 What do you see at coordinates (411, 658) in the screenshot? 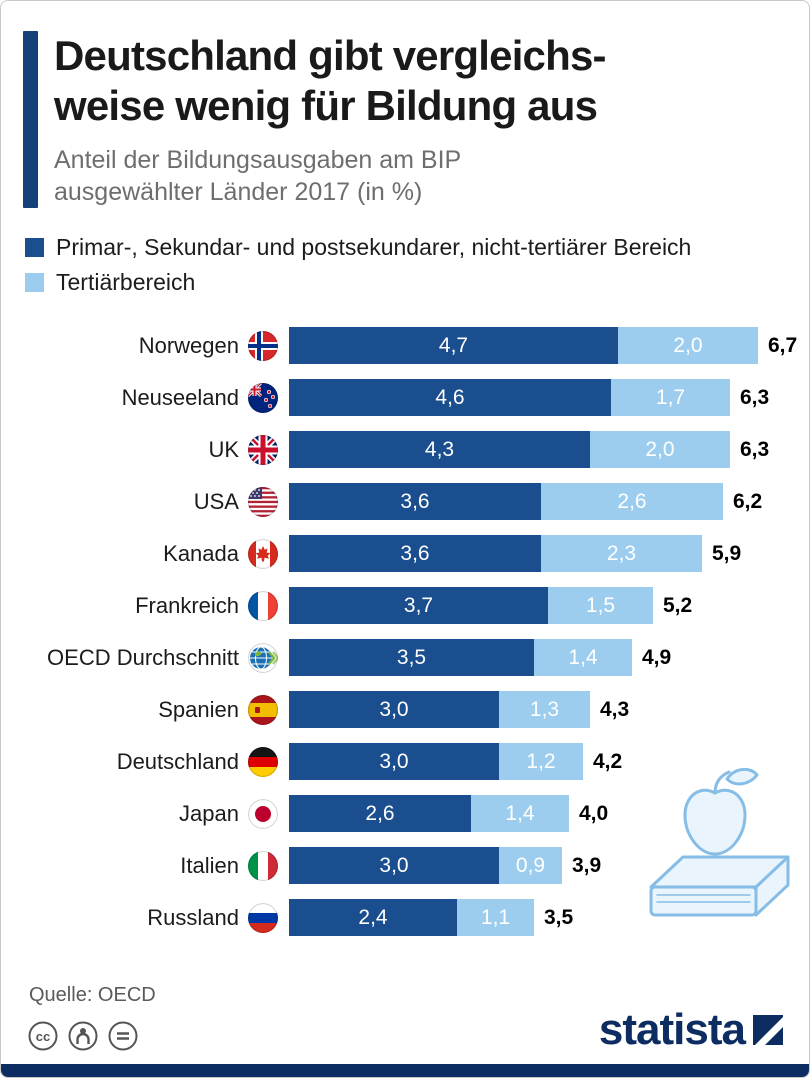
I see `bar-segment-primary: 3,5` at bounding box center [411, 658].